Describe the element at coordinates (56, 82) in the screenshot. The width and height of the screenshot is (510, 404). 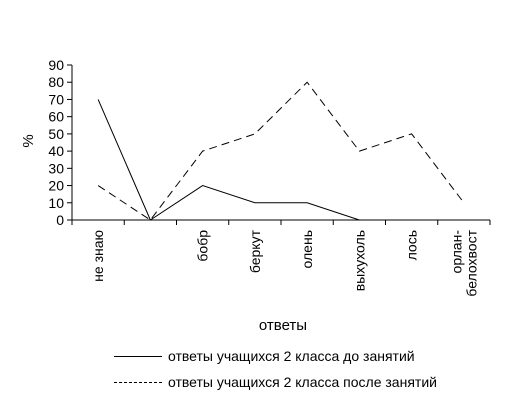
I see `y-tick-label: 80` at that location.